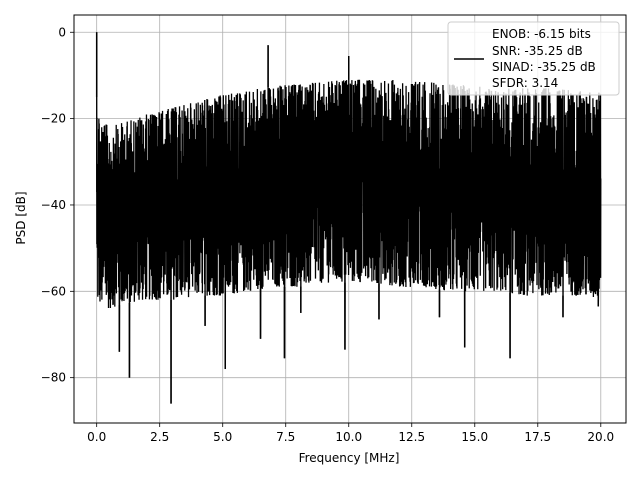  Describe the element at coordinates (537, 437) in the screenshot. I see `x-tick-label: 17.5` at that location.